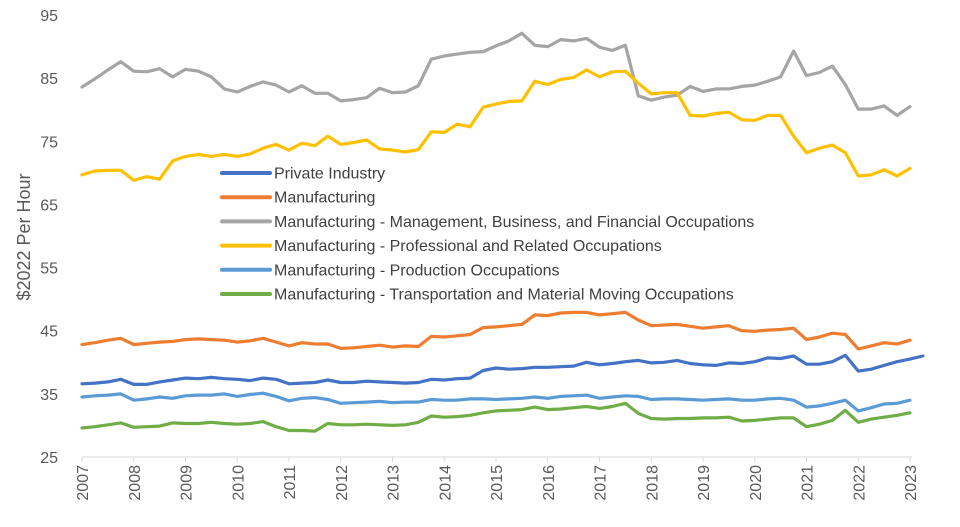  Describe the element at coordinates (49, 395) in the screenshot. I see `y-tick-label-35: 35` at that location.